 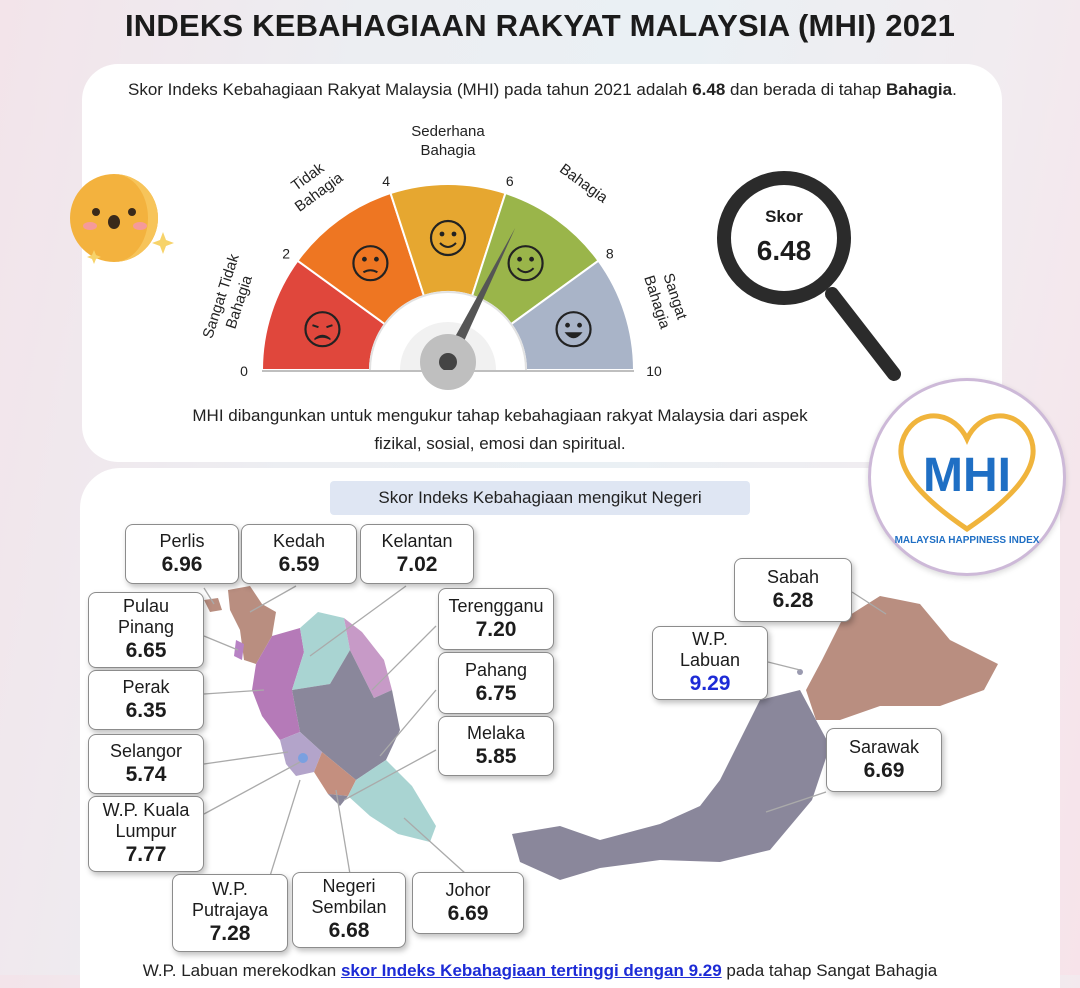 I want to click on state-box-selangor: Selangor 5.74, so click(x=146, y=764).